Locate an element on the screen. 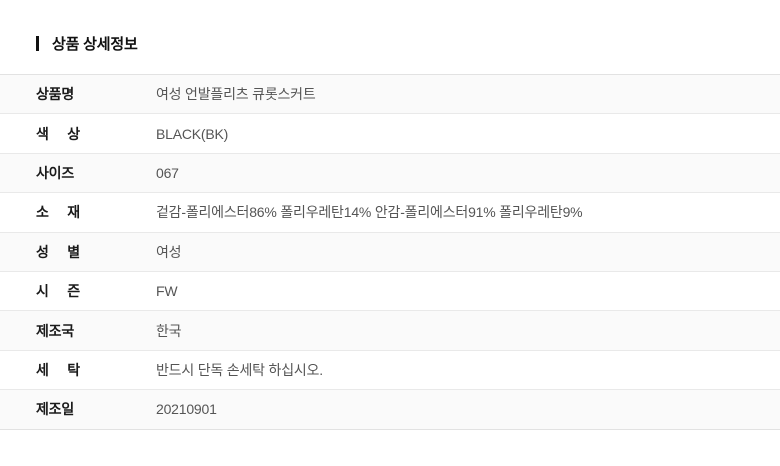  row-value: 여성 언발플리츠 큐롯스커트 is located at coordinates (236, 94).